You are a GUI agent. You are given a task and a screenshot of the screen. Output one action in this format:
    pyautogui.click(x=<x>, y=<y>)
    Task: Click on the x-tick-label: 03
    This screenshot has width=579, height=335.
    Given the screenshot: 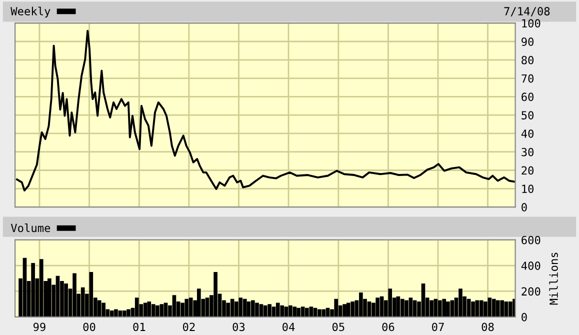 What is the action you would take?
    pyautogui.click(x=238, y=327)
    